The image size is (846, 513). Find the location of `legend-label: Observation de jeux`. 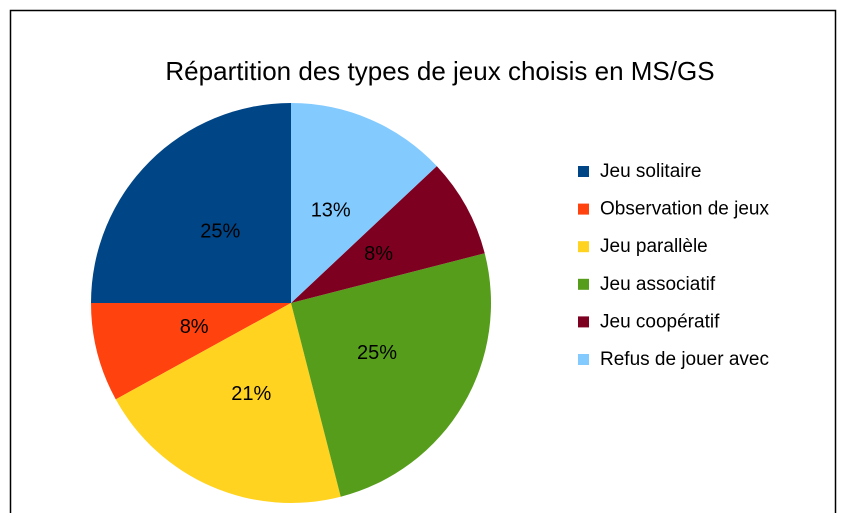

legend-label: Observation de jeux is located at coordinates (684, 209).